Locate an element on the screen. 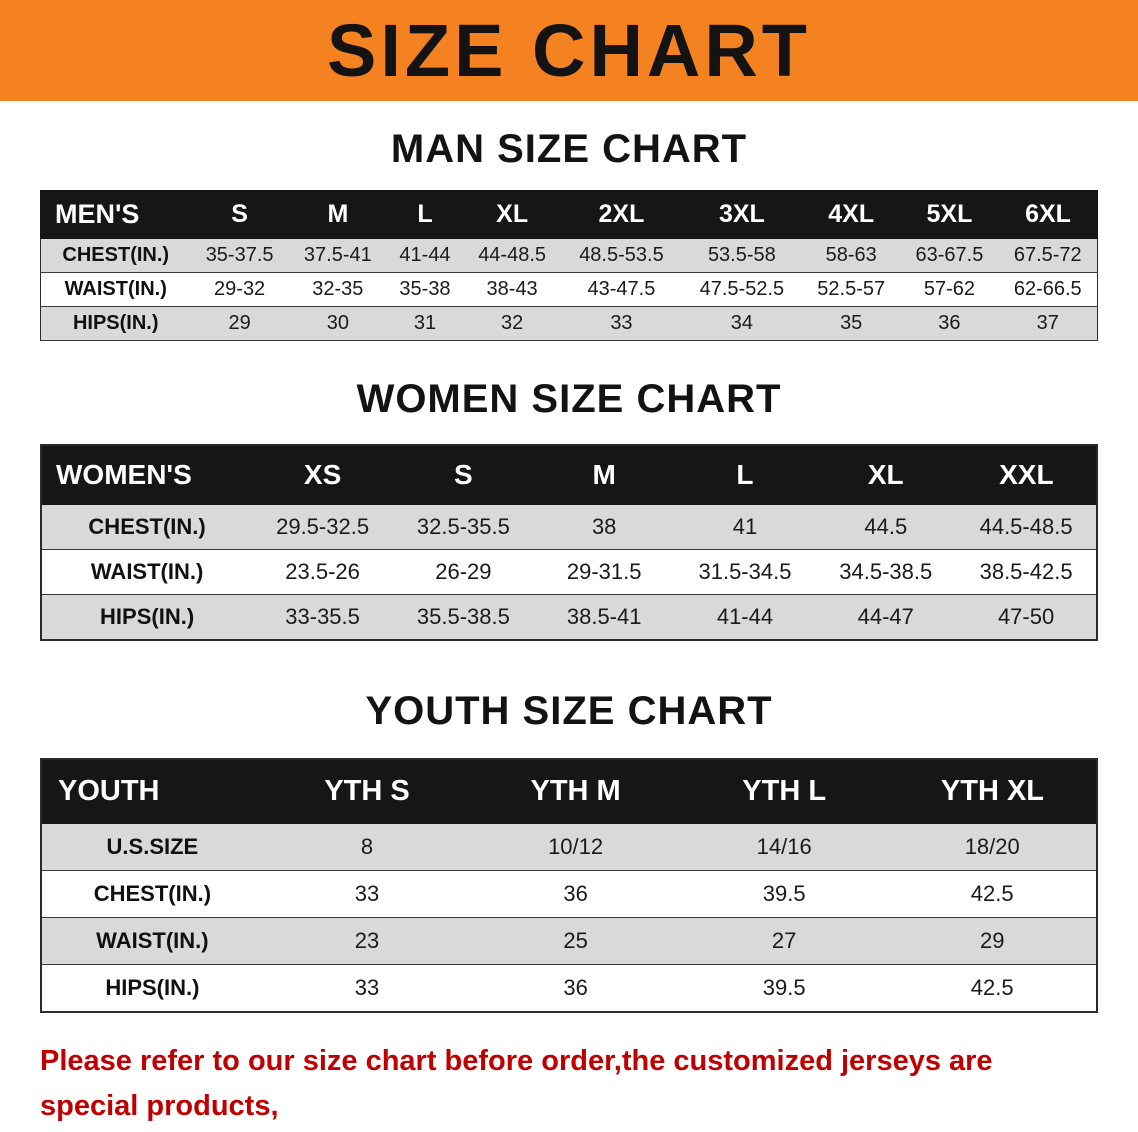 The height and width of the screenshot is (1132, 1138). value-cell: 35.5-38.5 is located at coordinates (463, 617).